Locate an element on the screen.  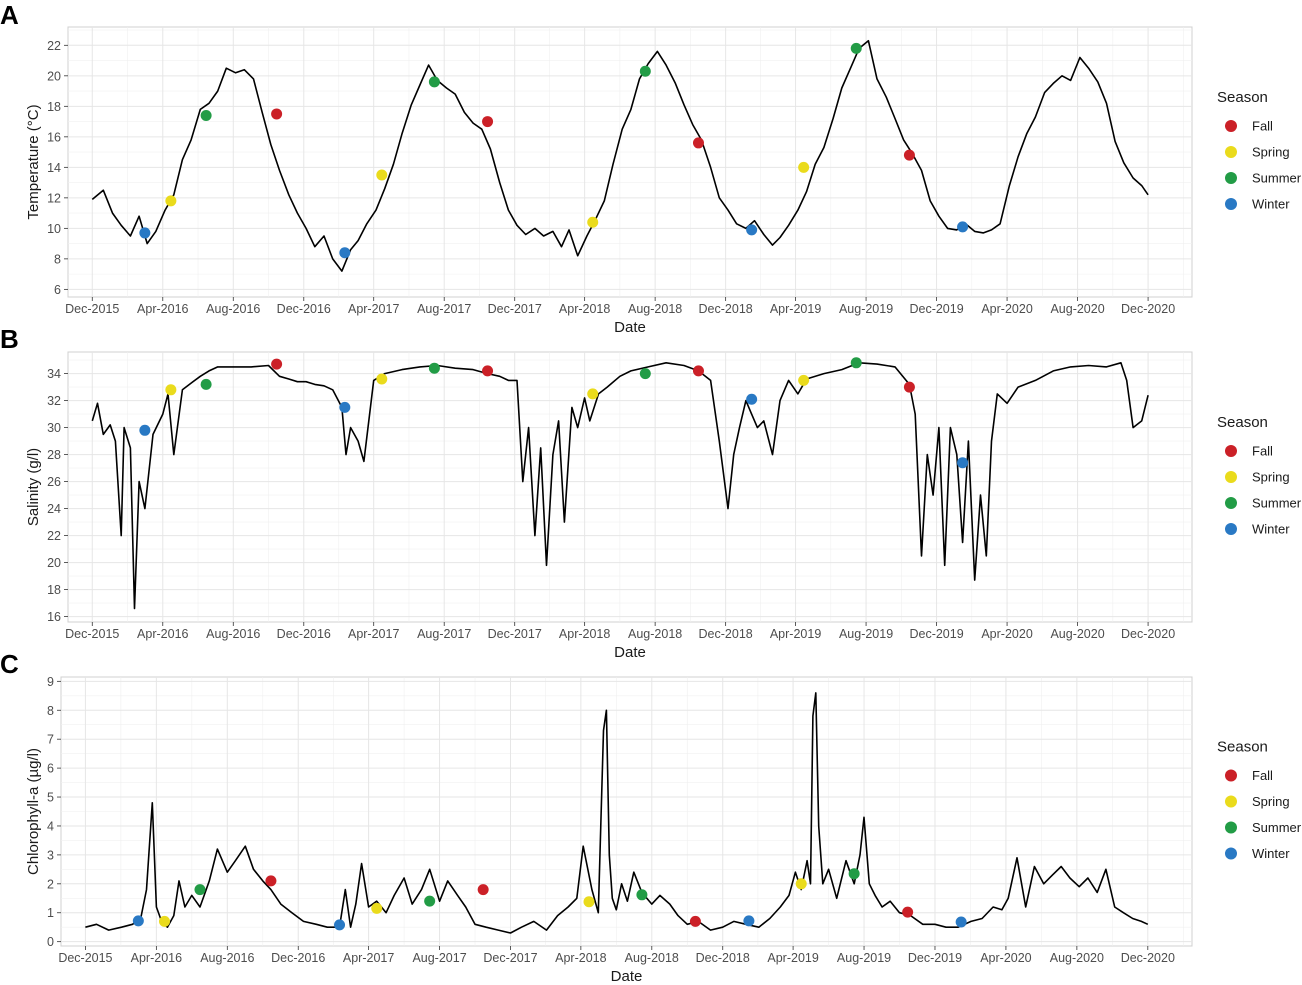
legend-label-spring: Spring is located at coordinates (1271, 152).